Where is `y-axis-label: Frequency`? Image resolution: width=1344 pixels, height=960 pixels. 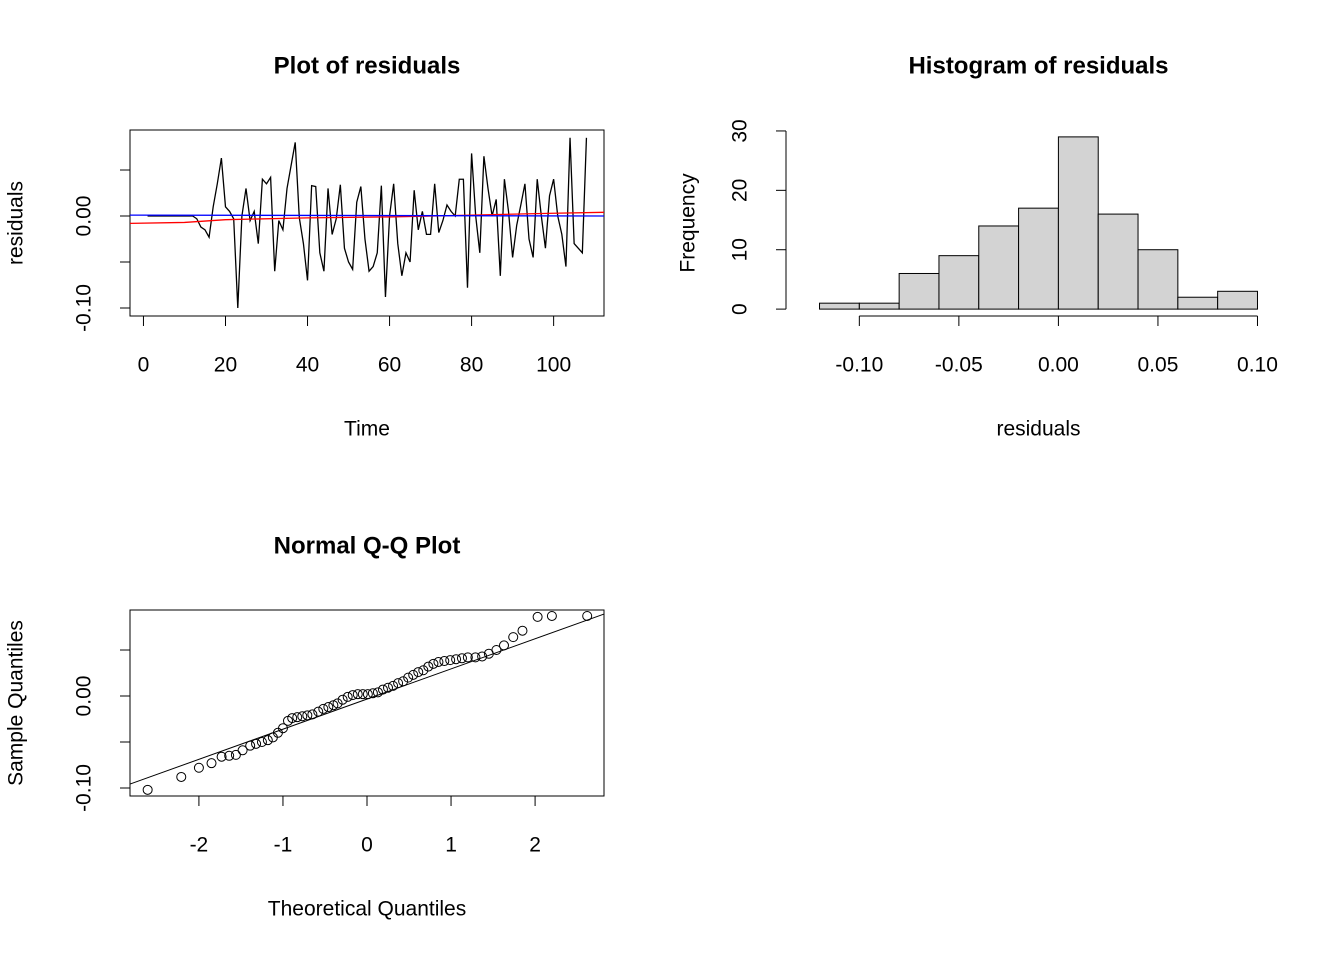 y-axis-label: Frequency is located at coordinates (688, 223).